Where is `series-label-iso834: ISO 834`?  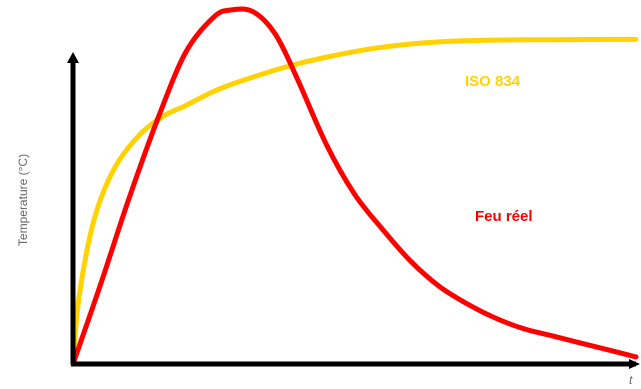 series-label-iso834: ISO 834 is located at coordinates (493, 81).